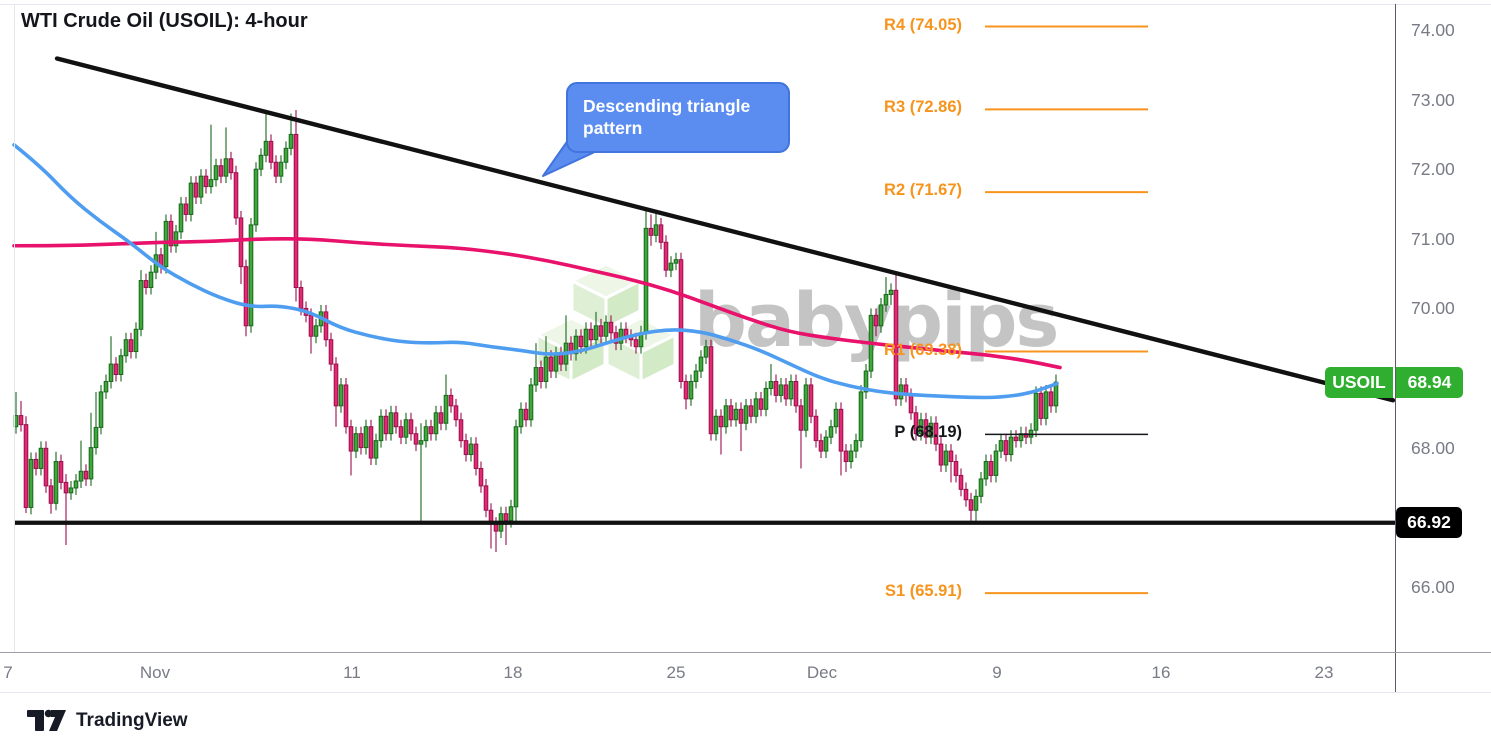 The image size is (1491, 751). What do you see at coordinates (513, 672) in the screenshot?
I see `date-axis-label: 18` at bounding box center [513, 672].